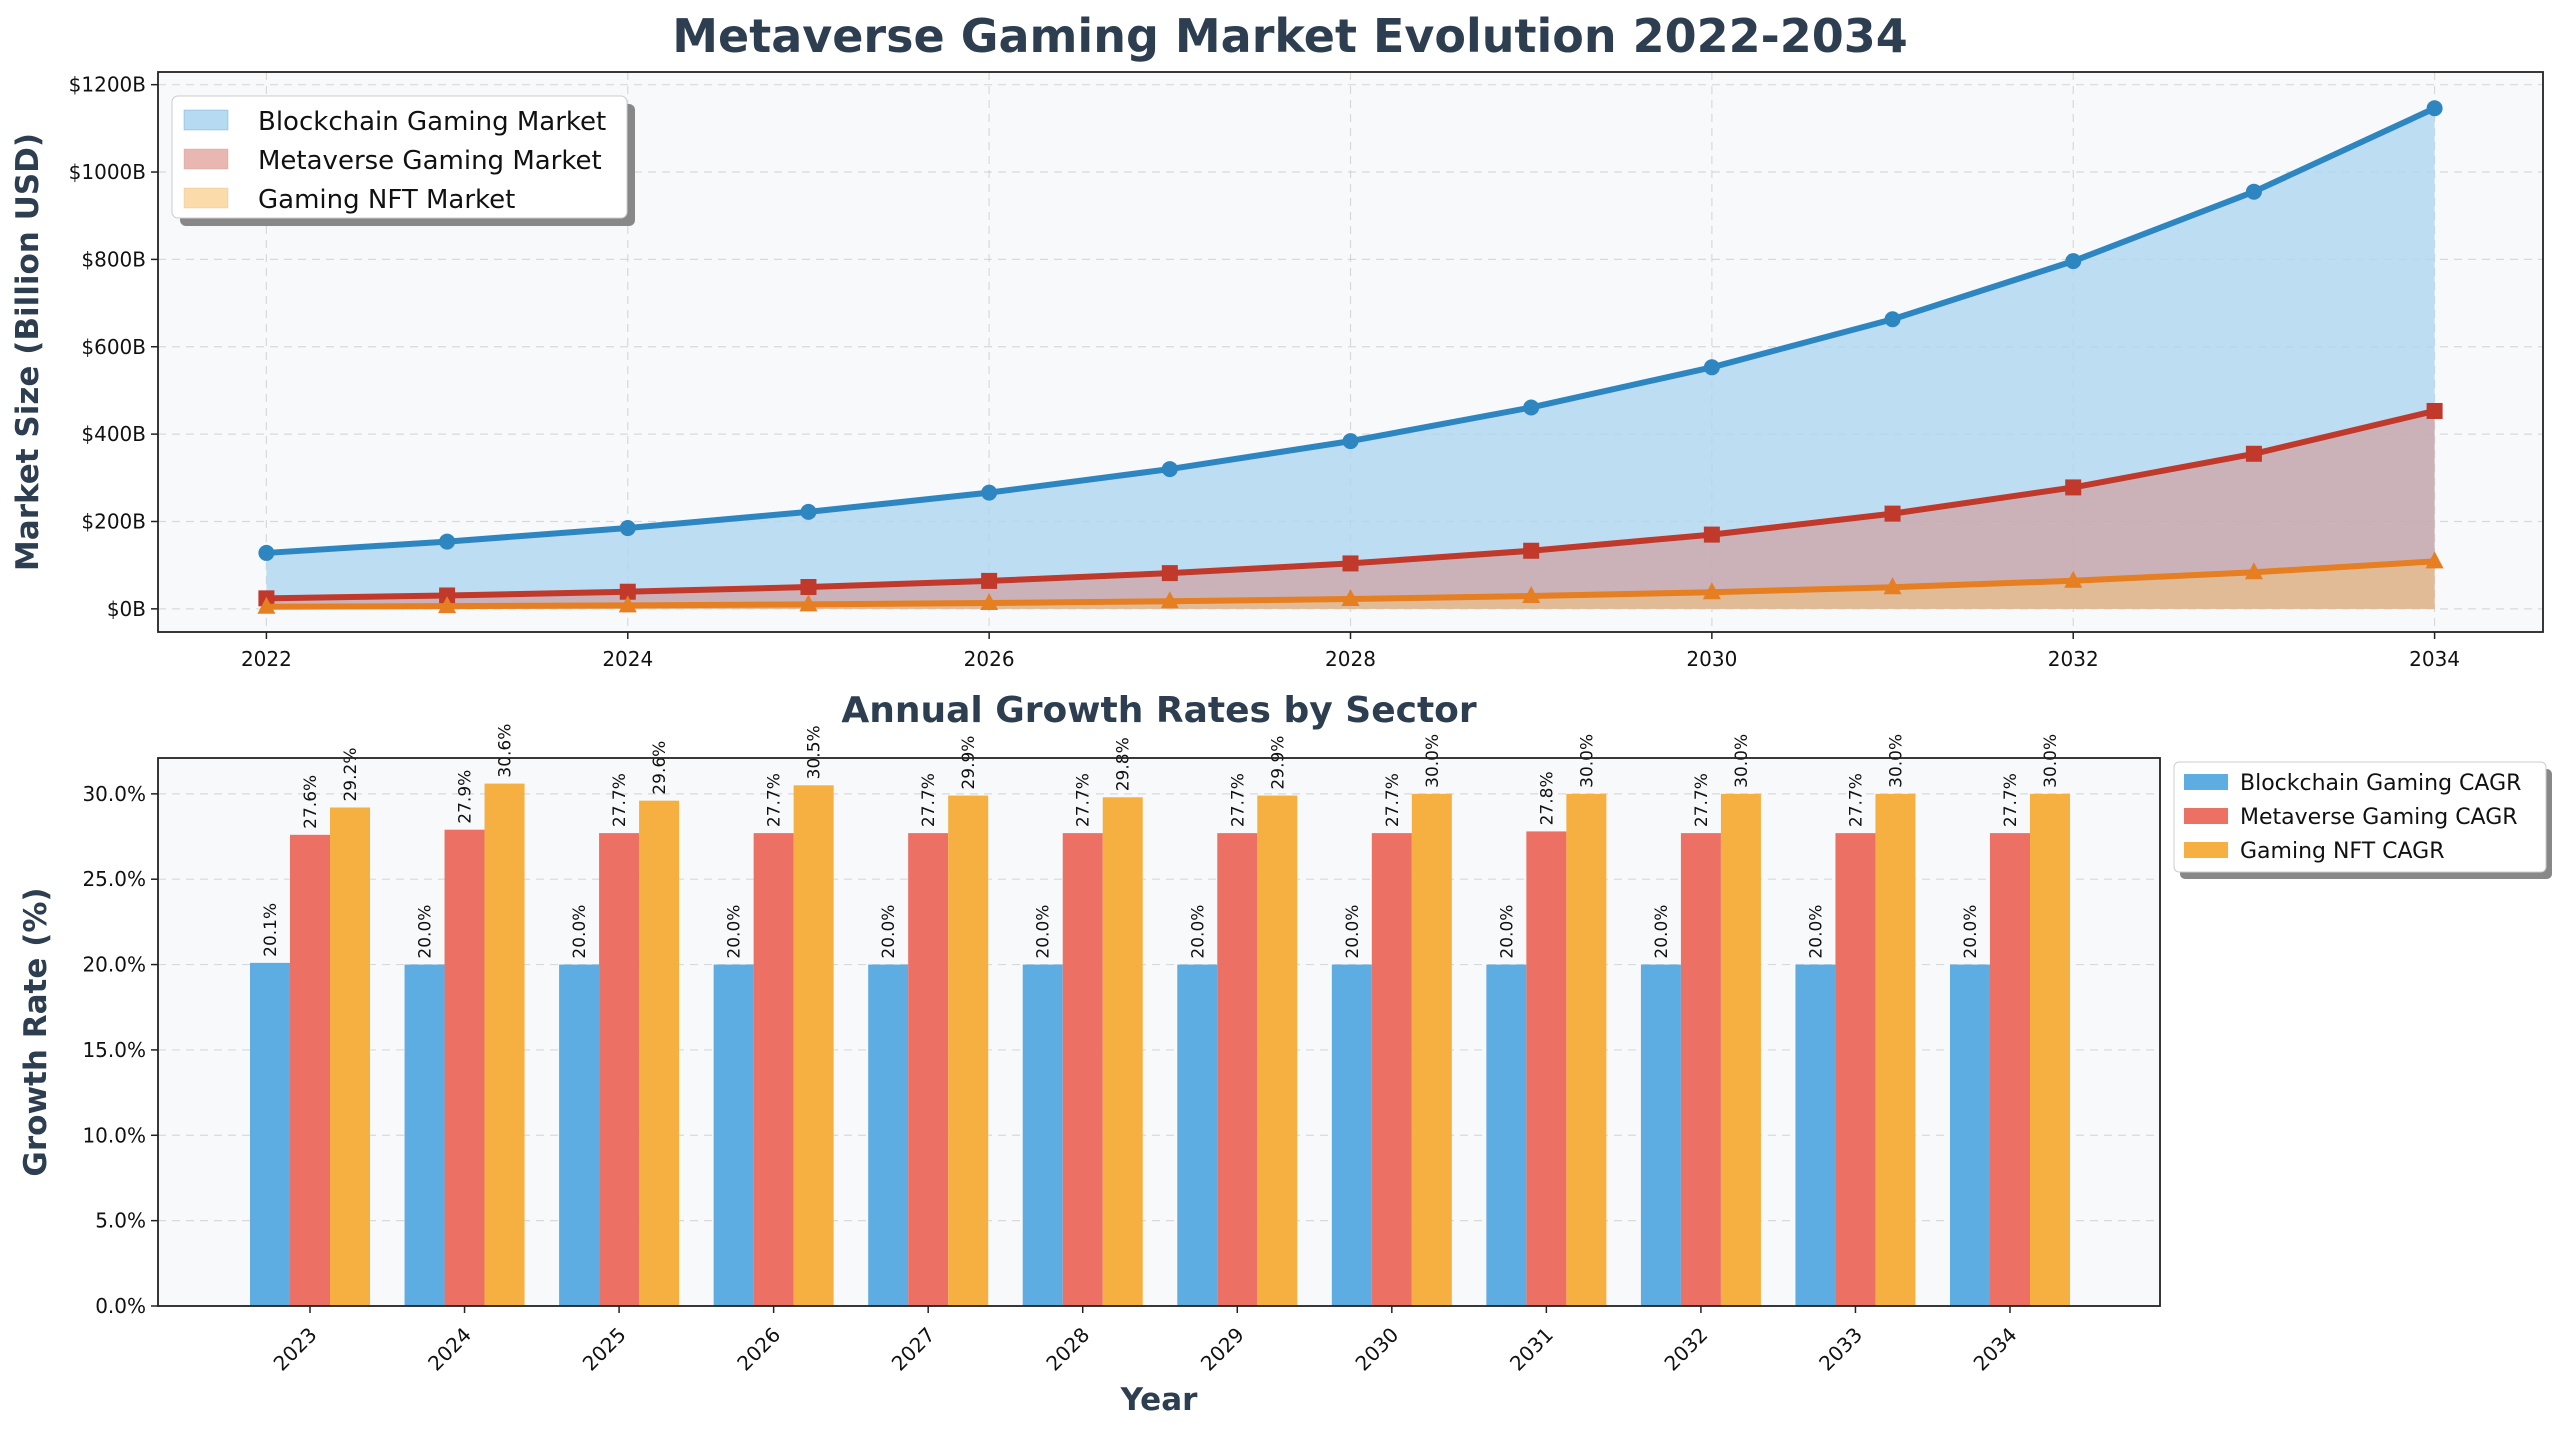 This screenshot has width=2560, height=1433. Describe the element at coordinates (506, 751) in the screenshot. I see `bar-value-label: 30.6%` at that location.